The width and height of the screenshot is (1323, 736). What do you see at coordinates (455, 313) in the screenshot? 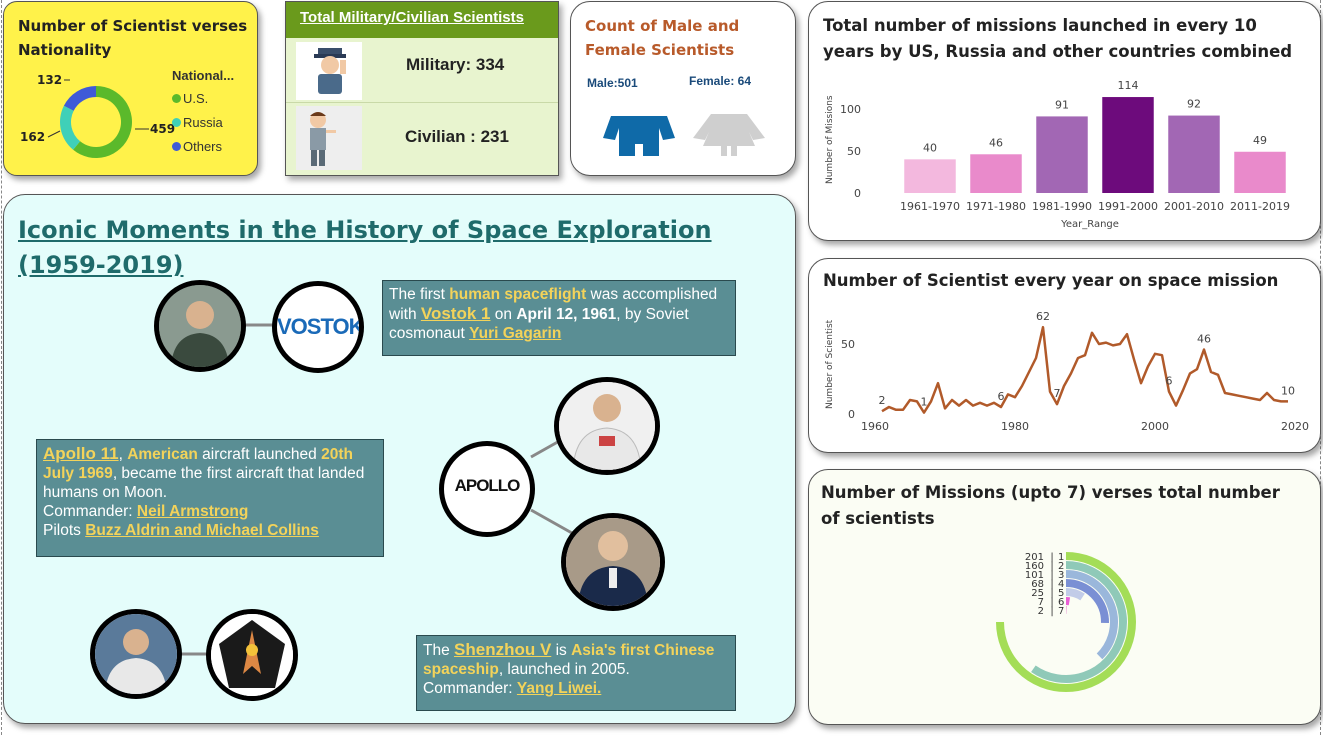
I see `vostok-link: Vostok 1` at bounding box center [455, 313].